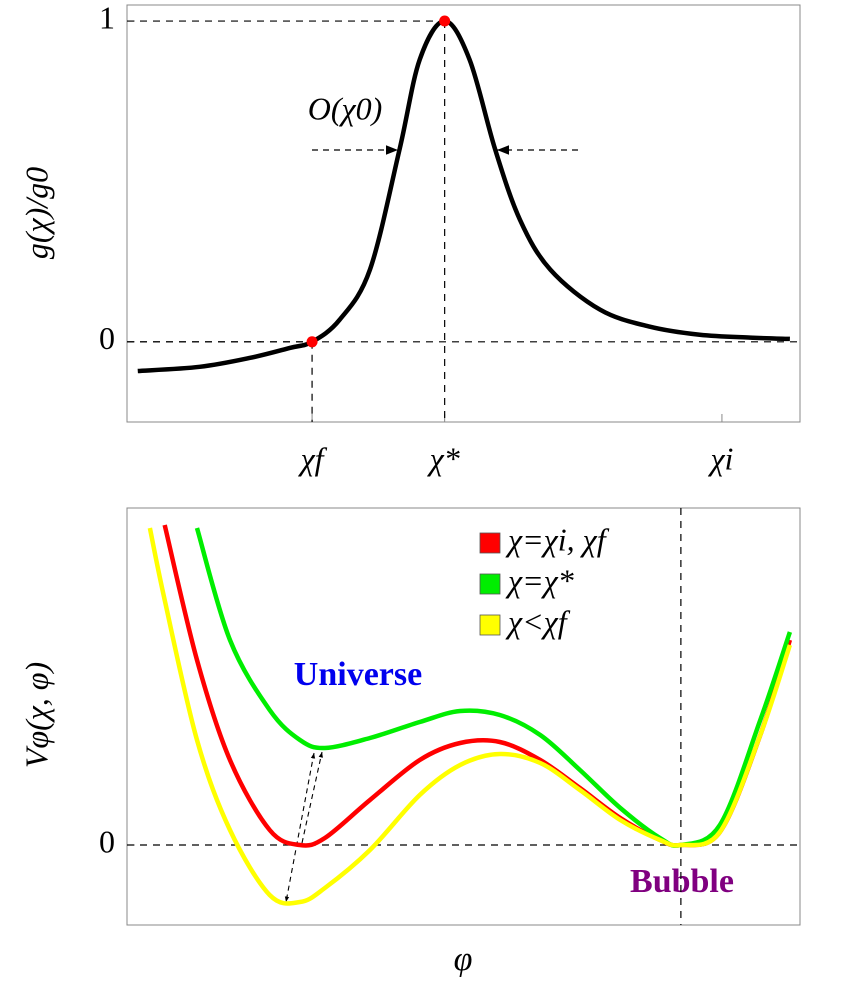 This screenshot has width=847, height=990. I want to click on transition-arrow, so click(300, 827).